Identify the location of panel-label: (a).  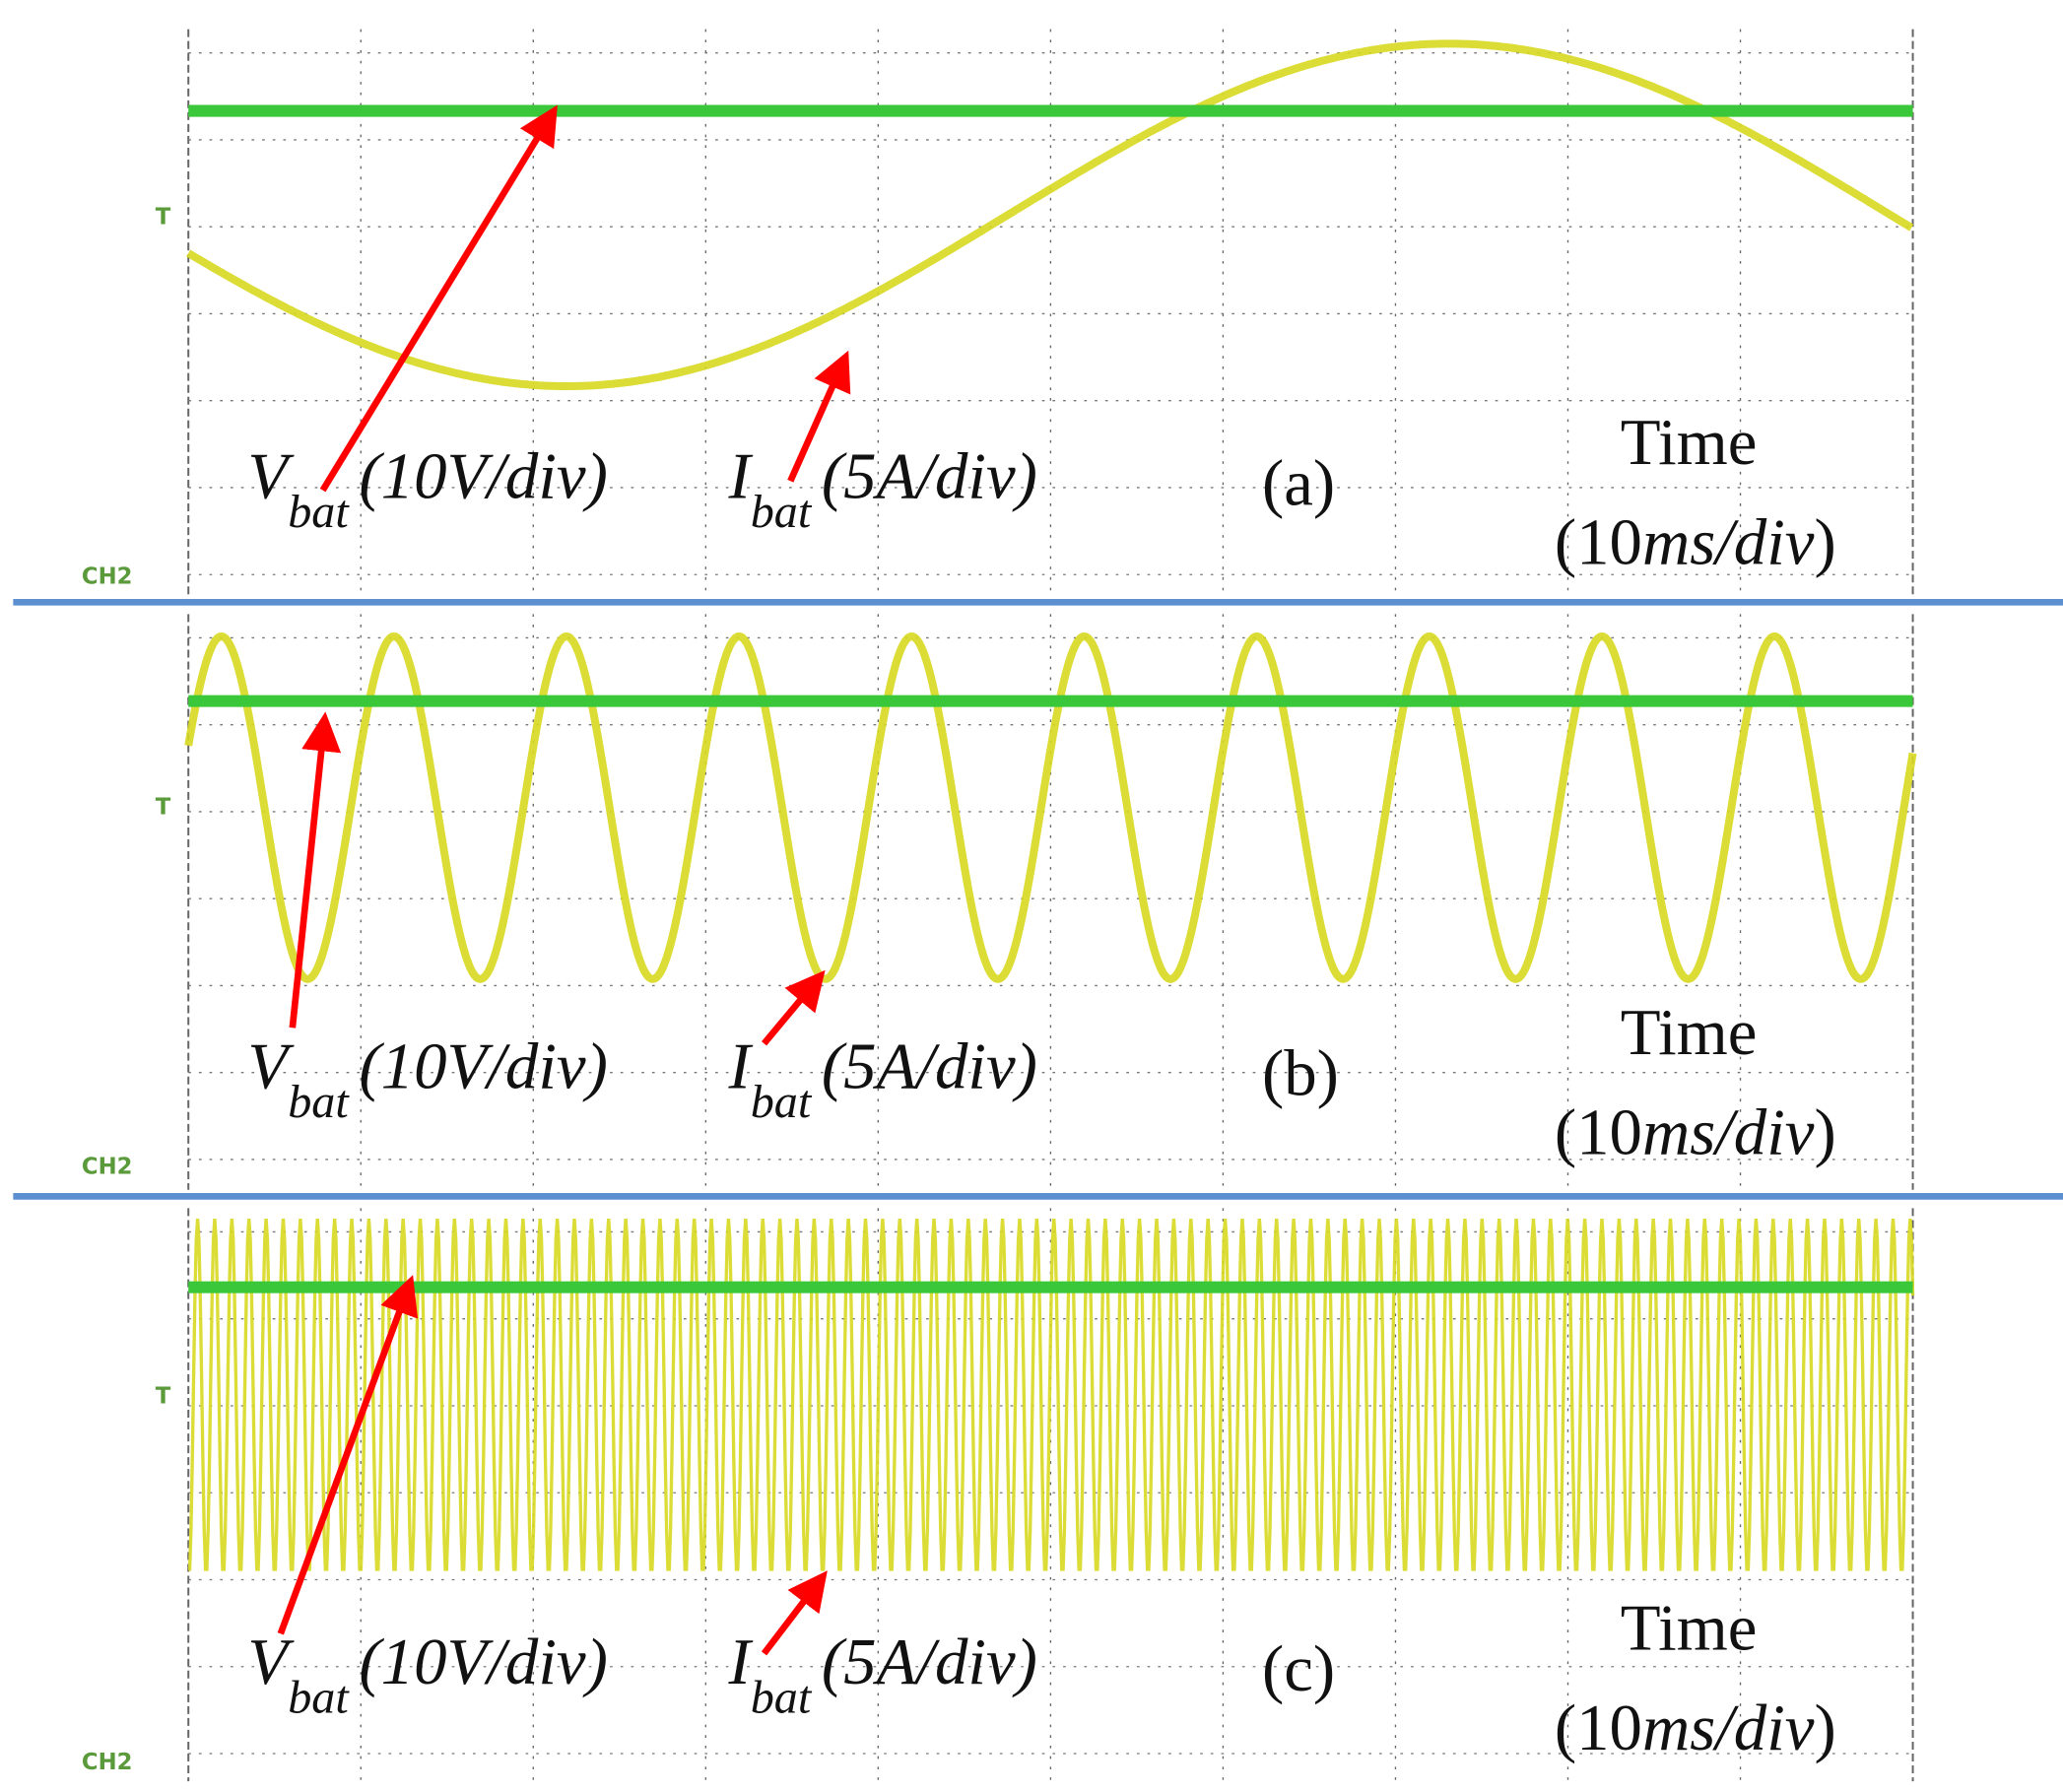
(1298, 482).